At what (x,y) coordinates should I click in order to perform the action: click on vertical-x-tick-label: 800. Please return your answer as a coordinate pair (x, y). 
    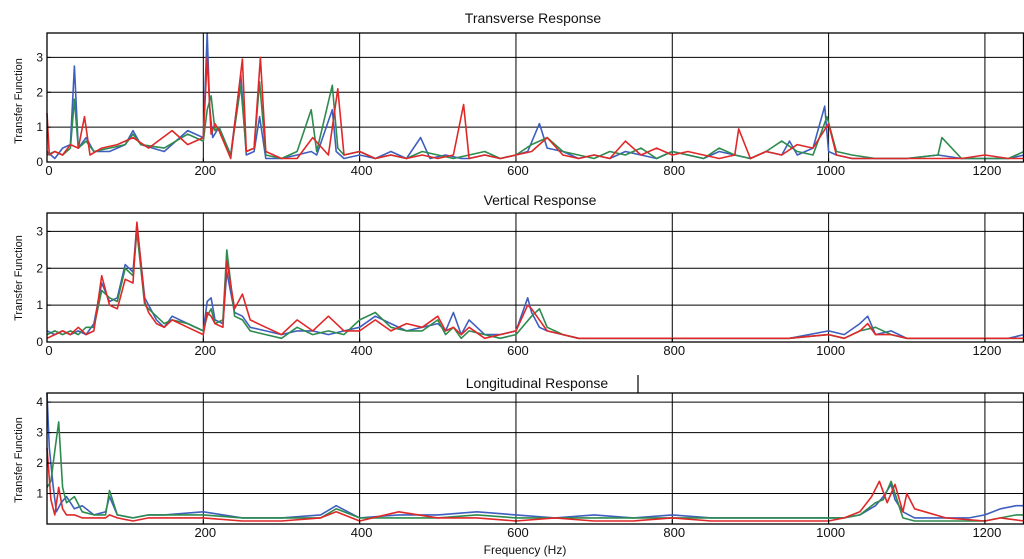
    Looking at the image, I should click on (674, 350).